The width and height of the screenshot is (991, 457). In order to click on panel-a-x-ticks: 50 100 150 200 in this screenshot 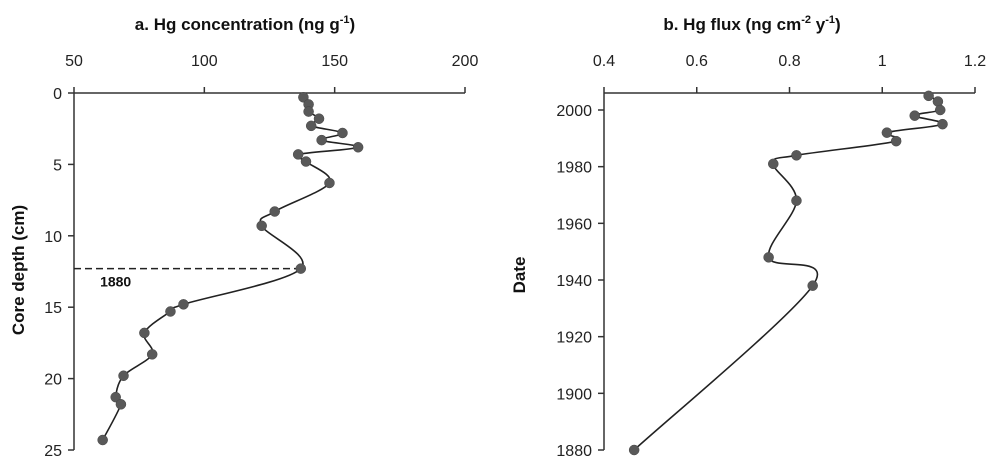, I will do `click(271, 73)`.